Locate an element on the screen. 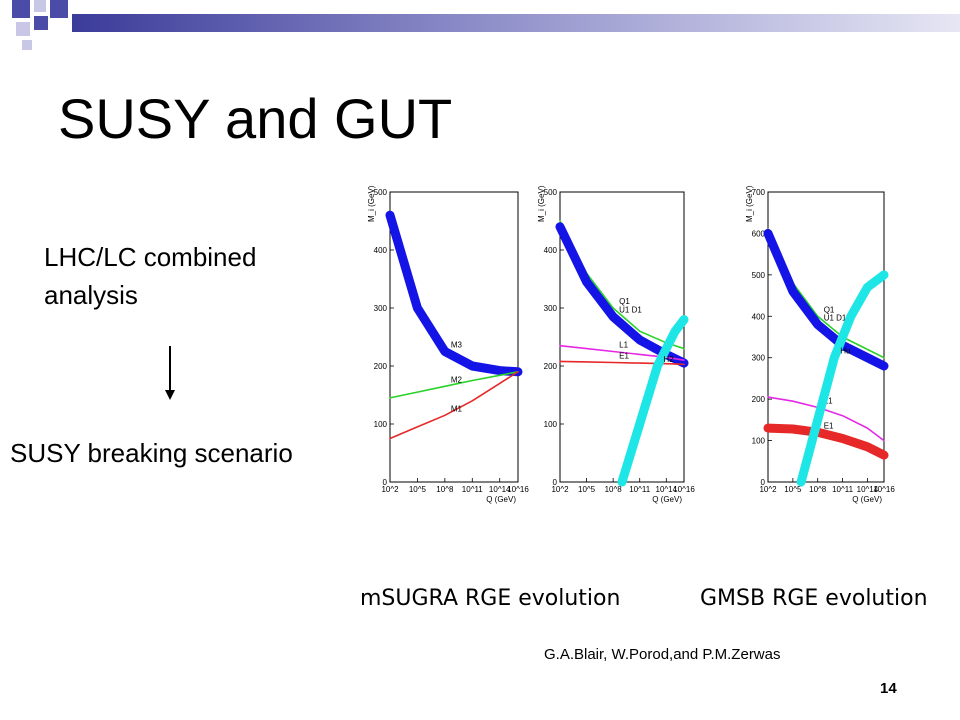 Image resolution: width=960 pixels, height=720 pixels. slide-title: SUSY and GUT is located at coordinates (255, 118).